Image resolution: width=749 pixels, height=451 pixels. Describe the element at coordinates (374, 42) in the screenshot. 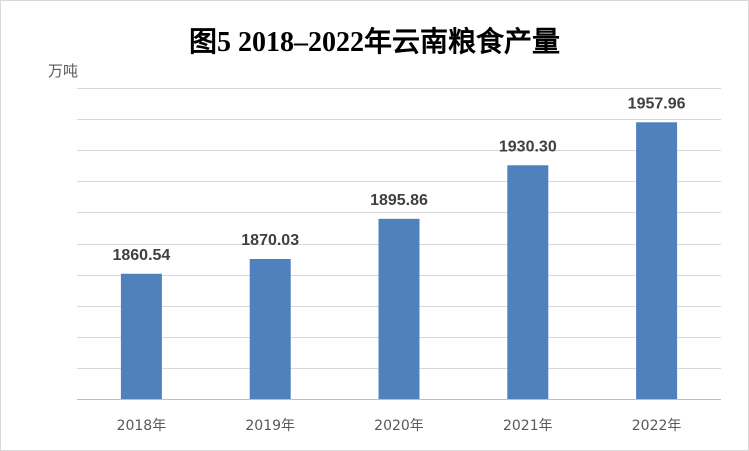

I see `chart-title: 图5 2018–2022年云南粮食产量` at that location.